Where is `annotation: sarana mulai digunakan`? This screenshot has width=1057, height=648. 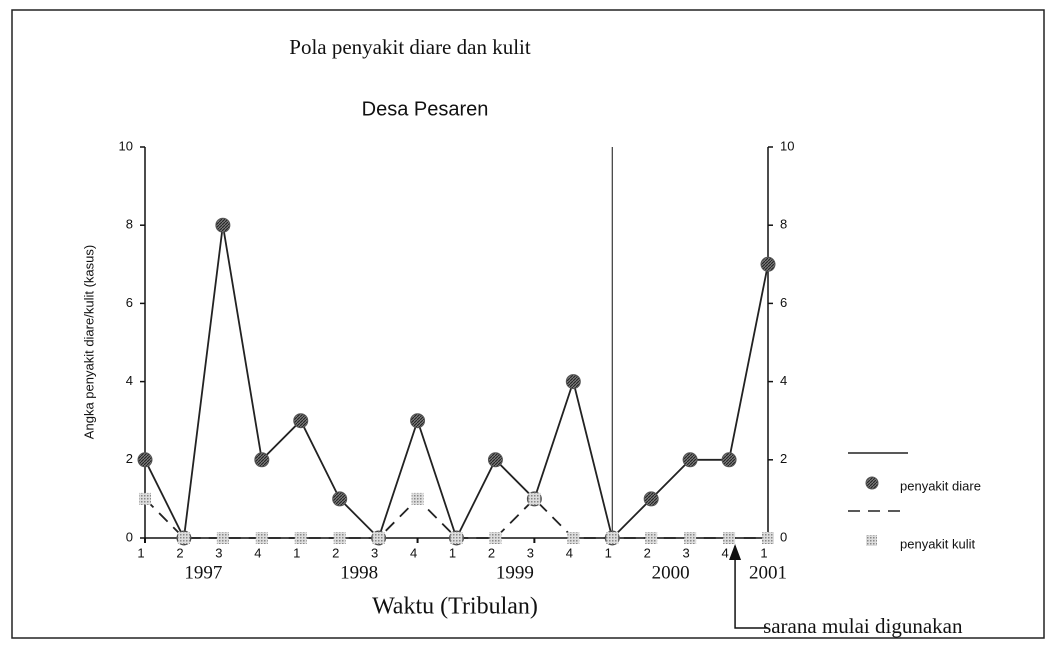 annotation: sarana mulai digunakan is located at coordinates (863, 626).